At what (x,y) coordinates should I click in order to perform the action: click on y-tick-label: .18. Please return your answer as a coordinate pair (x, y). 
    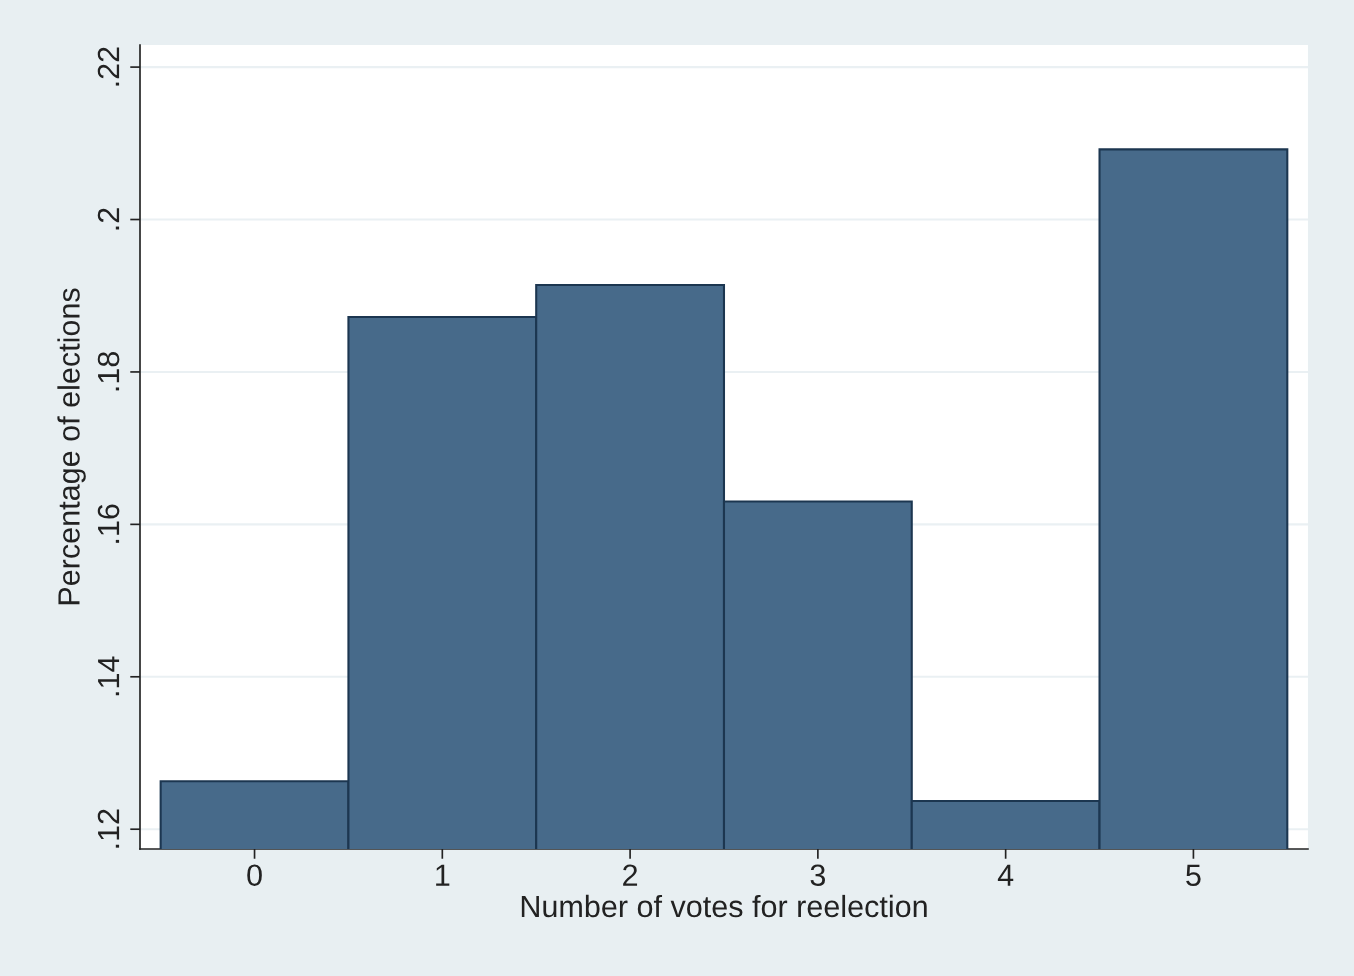
    Looking at the image, I should click on (108, 371).